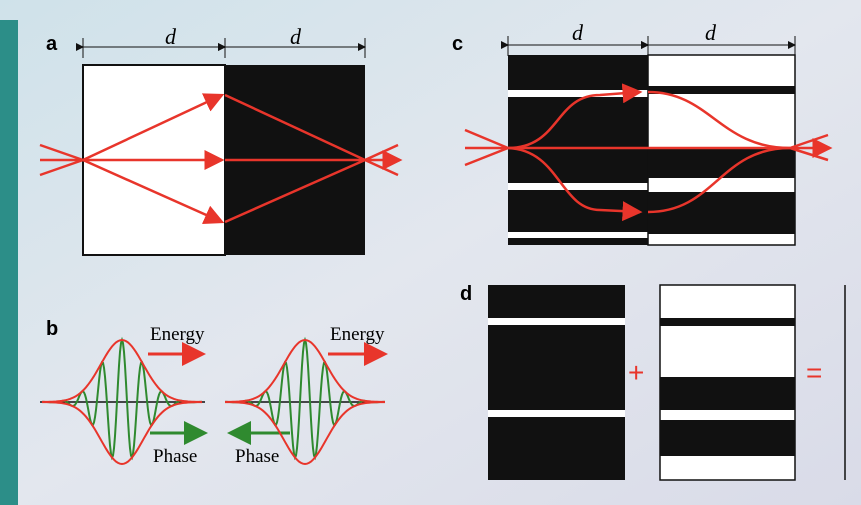 This screenshot has width=861, height=505. I want to click on side-strip, so click(9, 262).